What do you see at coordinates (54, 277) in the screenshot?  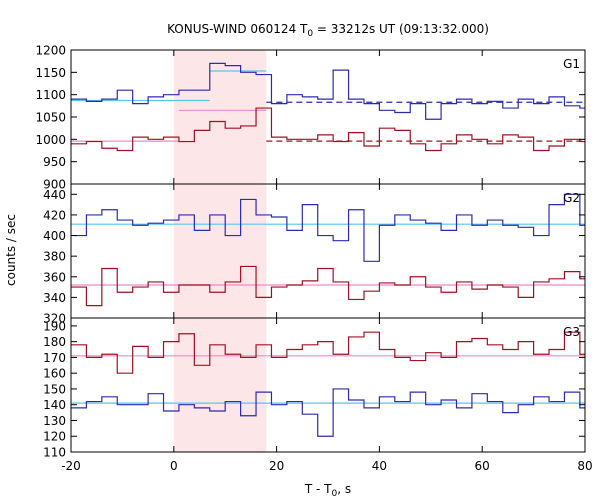 I see `y-tick-label: 360` at bounding box center [54, 277].